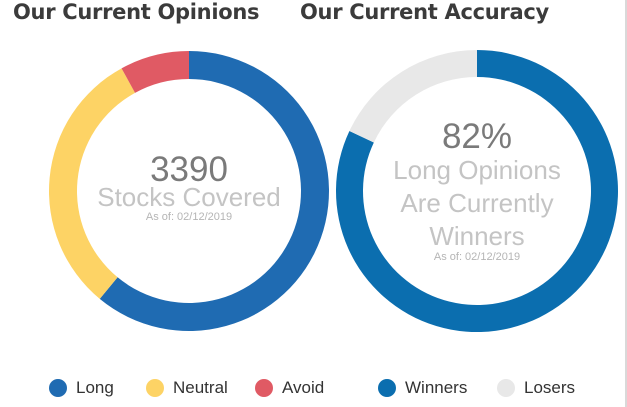  Describe the element at coordinates (476, 236) in the screenshot. I see `accuracy-label-line-3: Winners` at that location.